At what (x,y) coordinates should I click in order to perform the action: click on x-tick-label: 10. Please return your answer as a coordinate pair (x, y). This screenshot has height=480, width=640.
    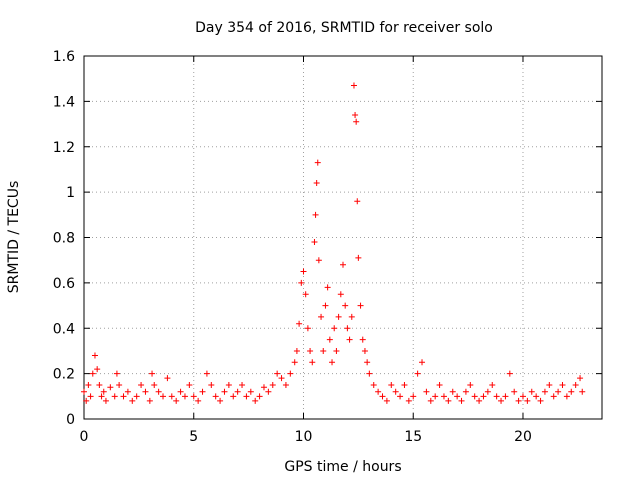
    Looking at the image, I should click on (304, 437).